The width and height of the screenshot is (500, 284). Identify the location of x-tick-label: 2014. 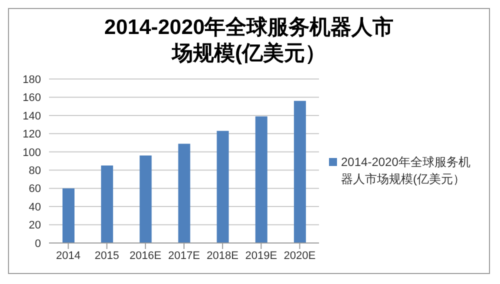
(68, 256).